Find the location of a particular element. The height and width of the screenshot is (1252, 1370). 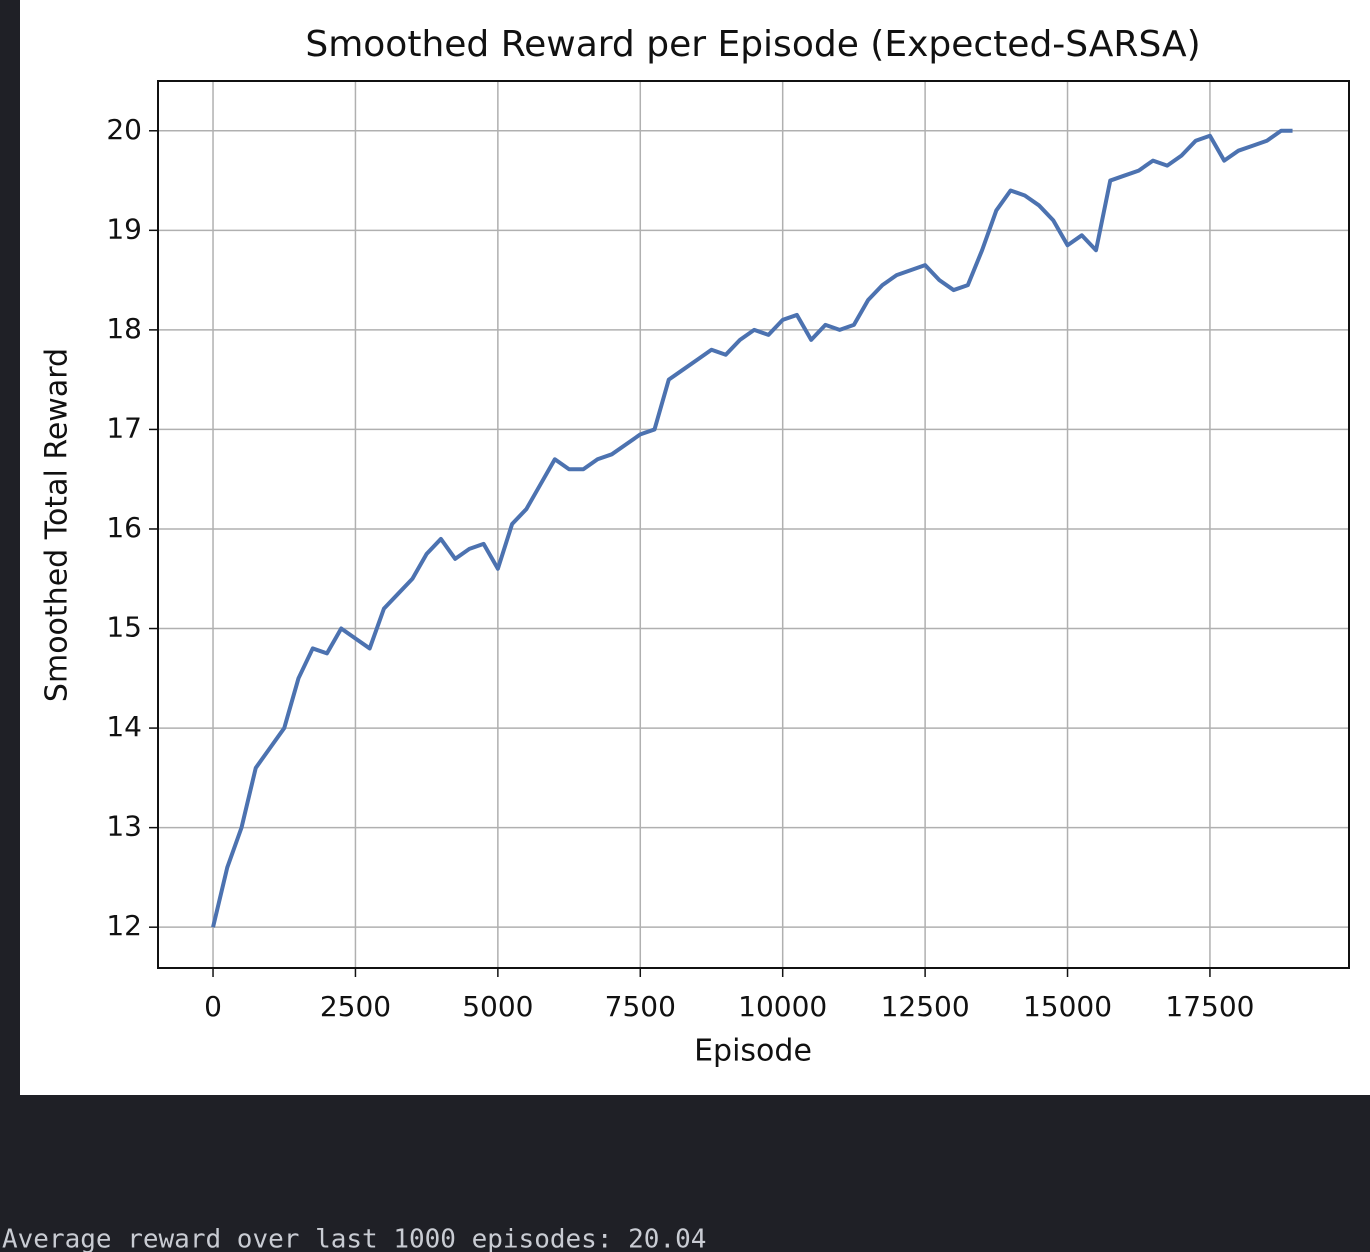

y-tick-label: 14 is located at coordinates (124, 726).